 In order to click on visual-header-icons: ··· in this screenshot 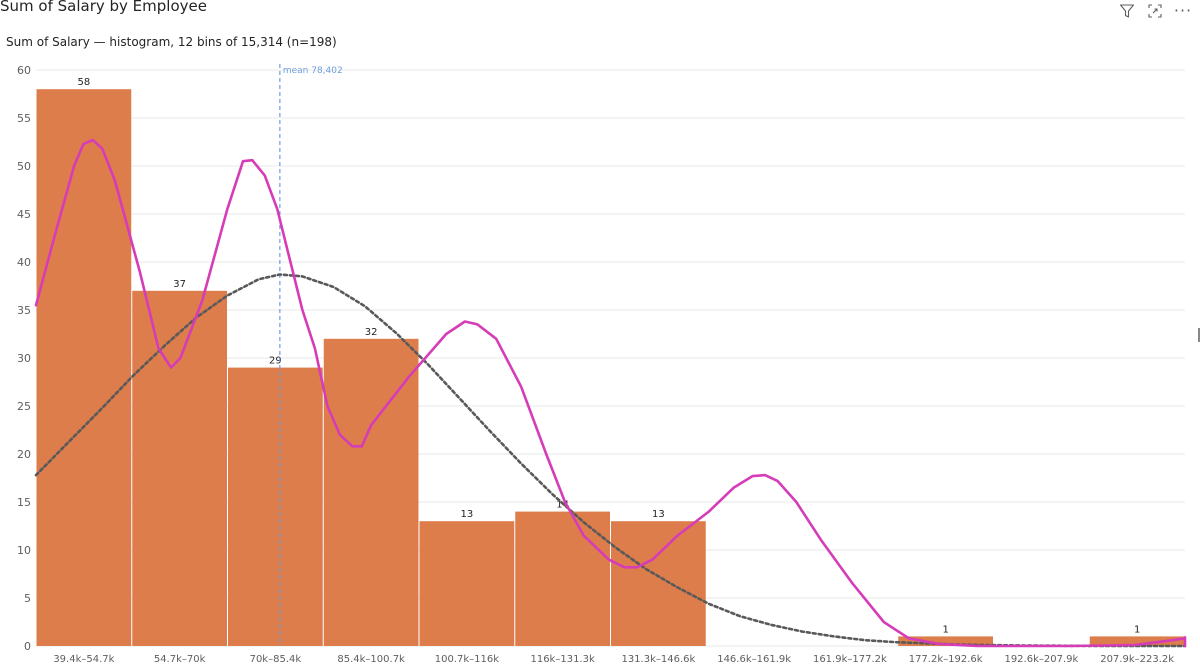, I will do `click(1155, 11)`.